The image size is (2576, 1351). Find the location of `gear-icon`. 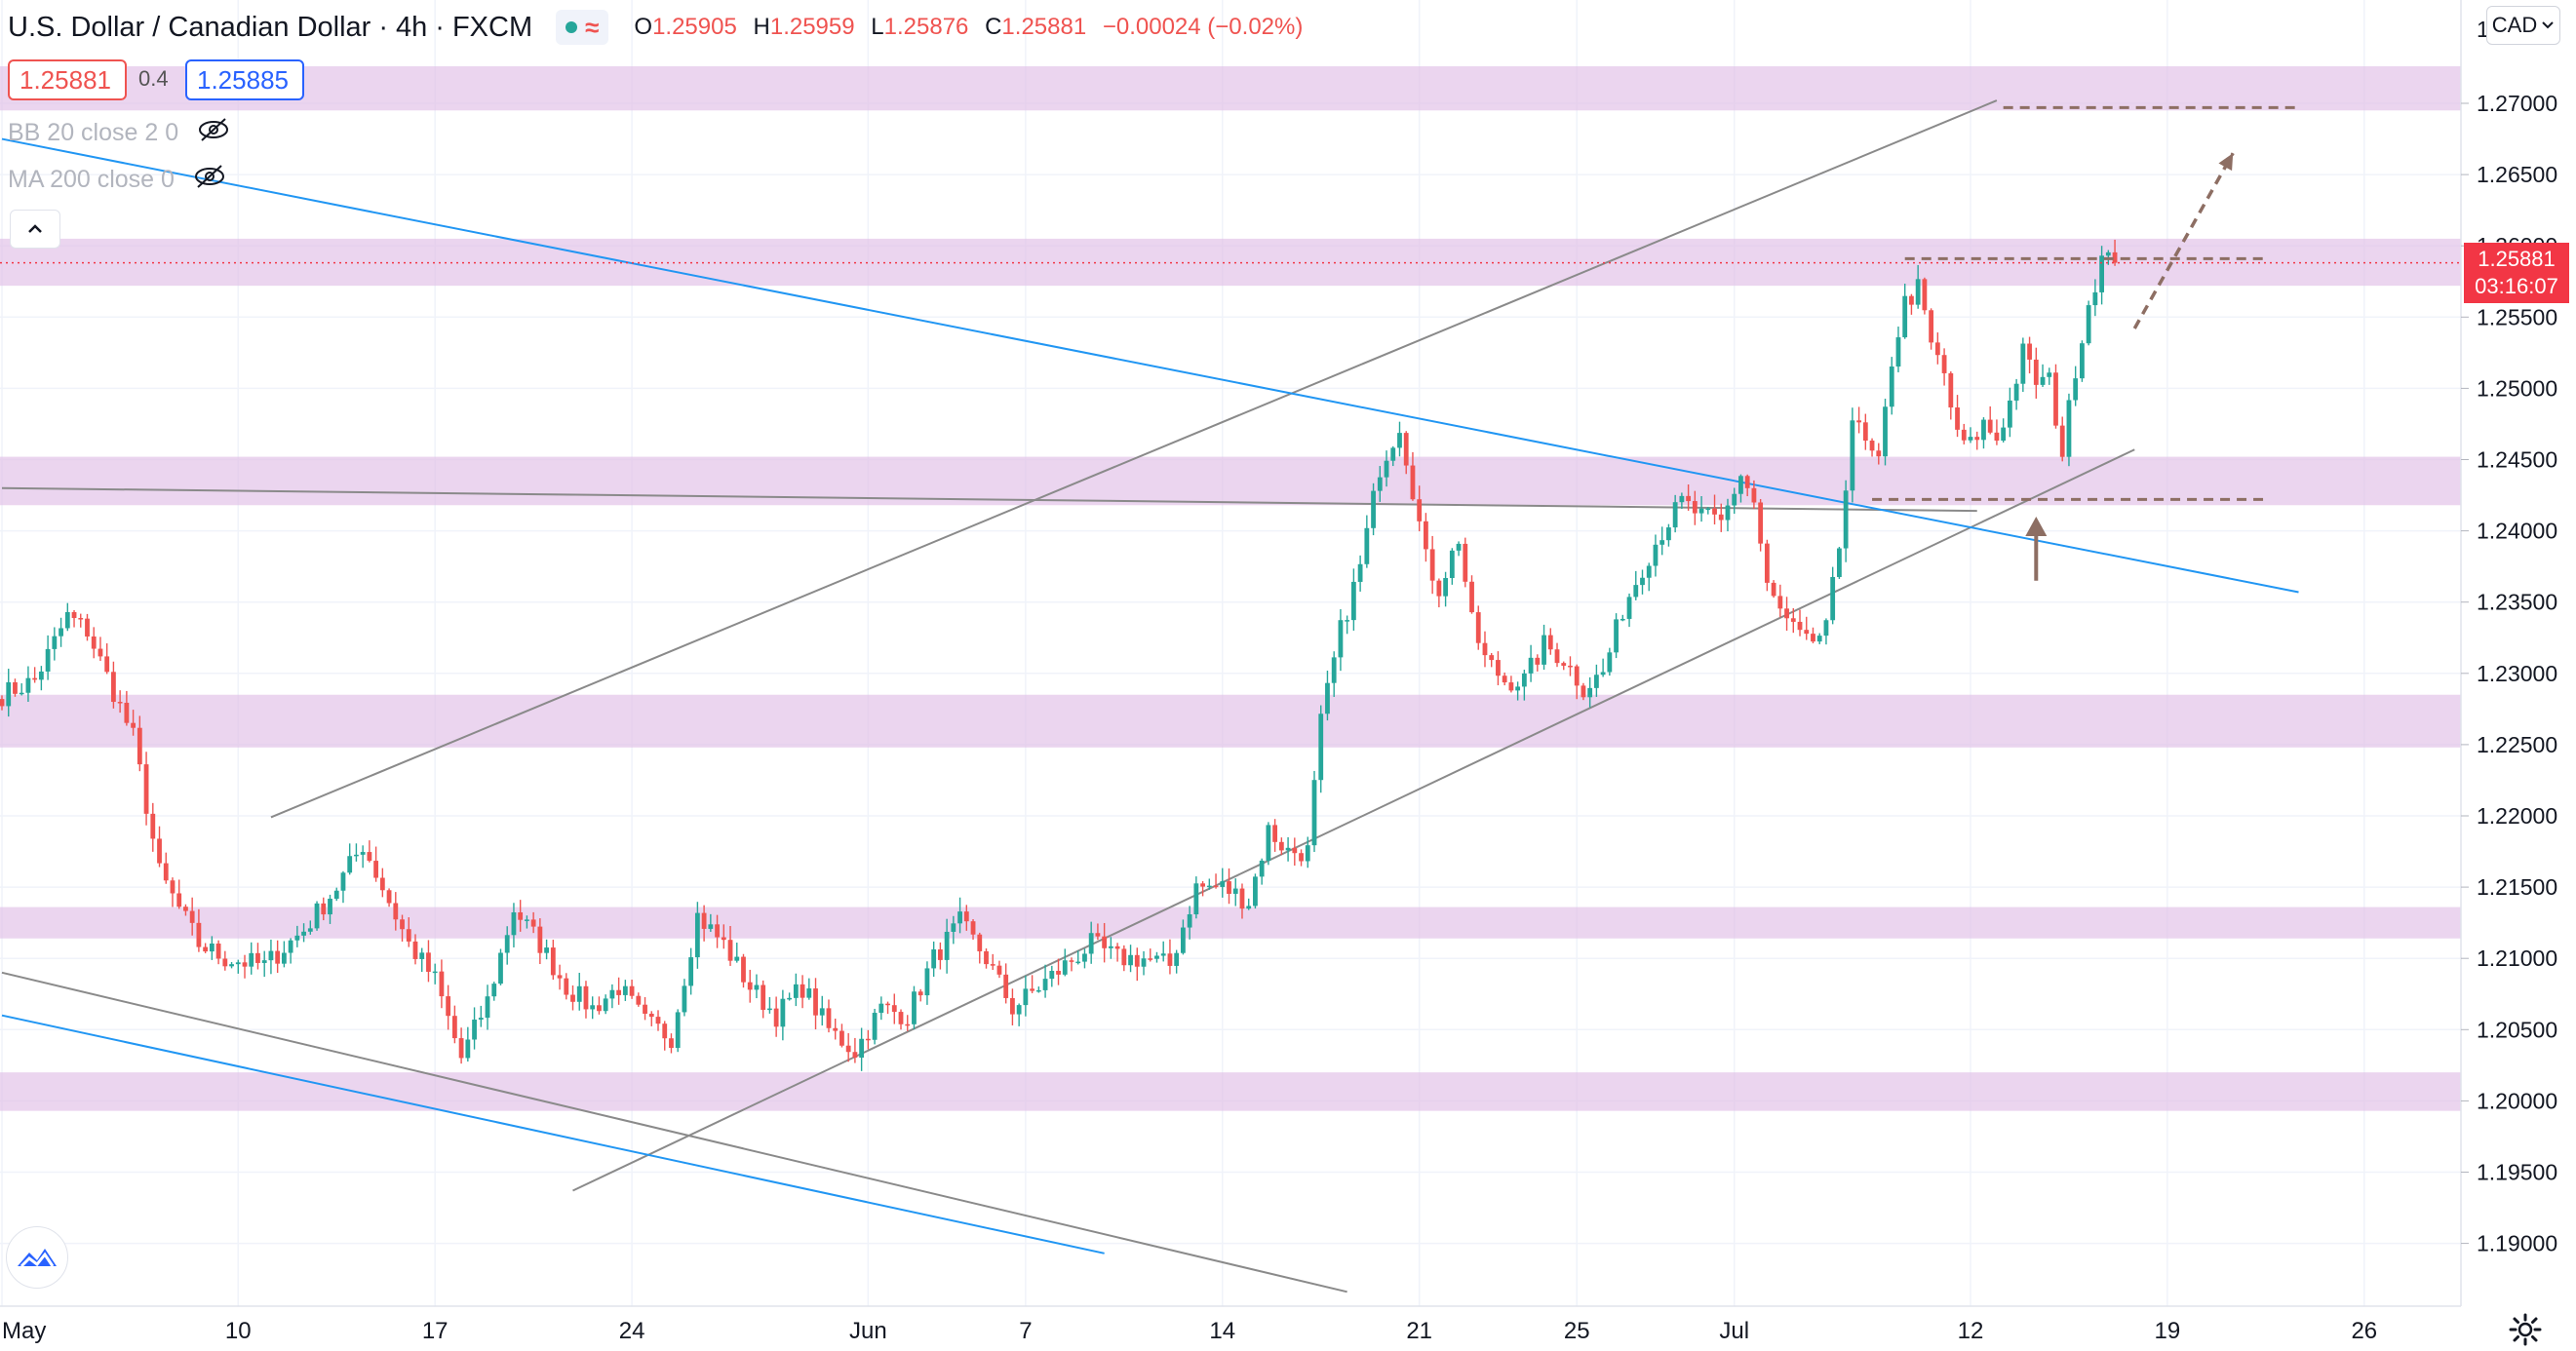

gear-icon is located at coordinates (2525, 1329).